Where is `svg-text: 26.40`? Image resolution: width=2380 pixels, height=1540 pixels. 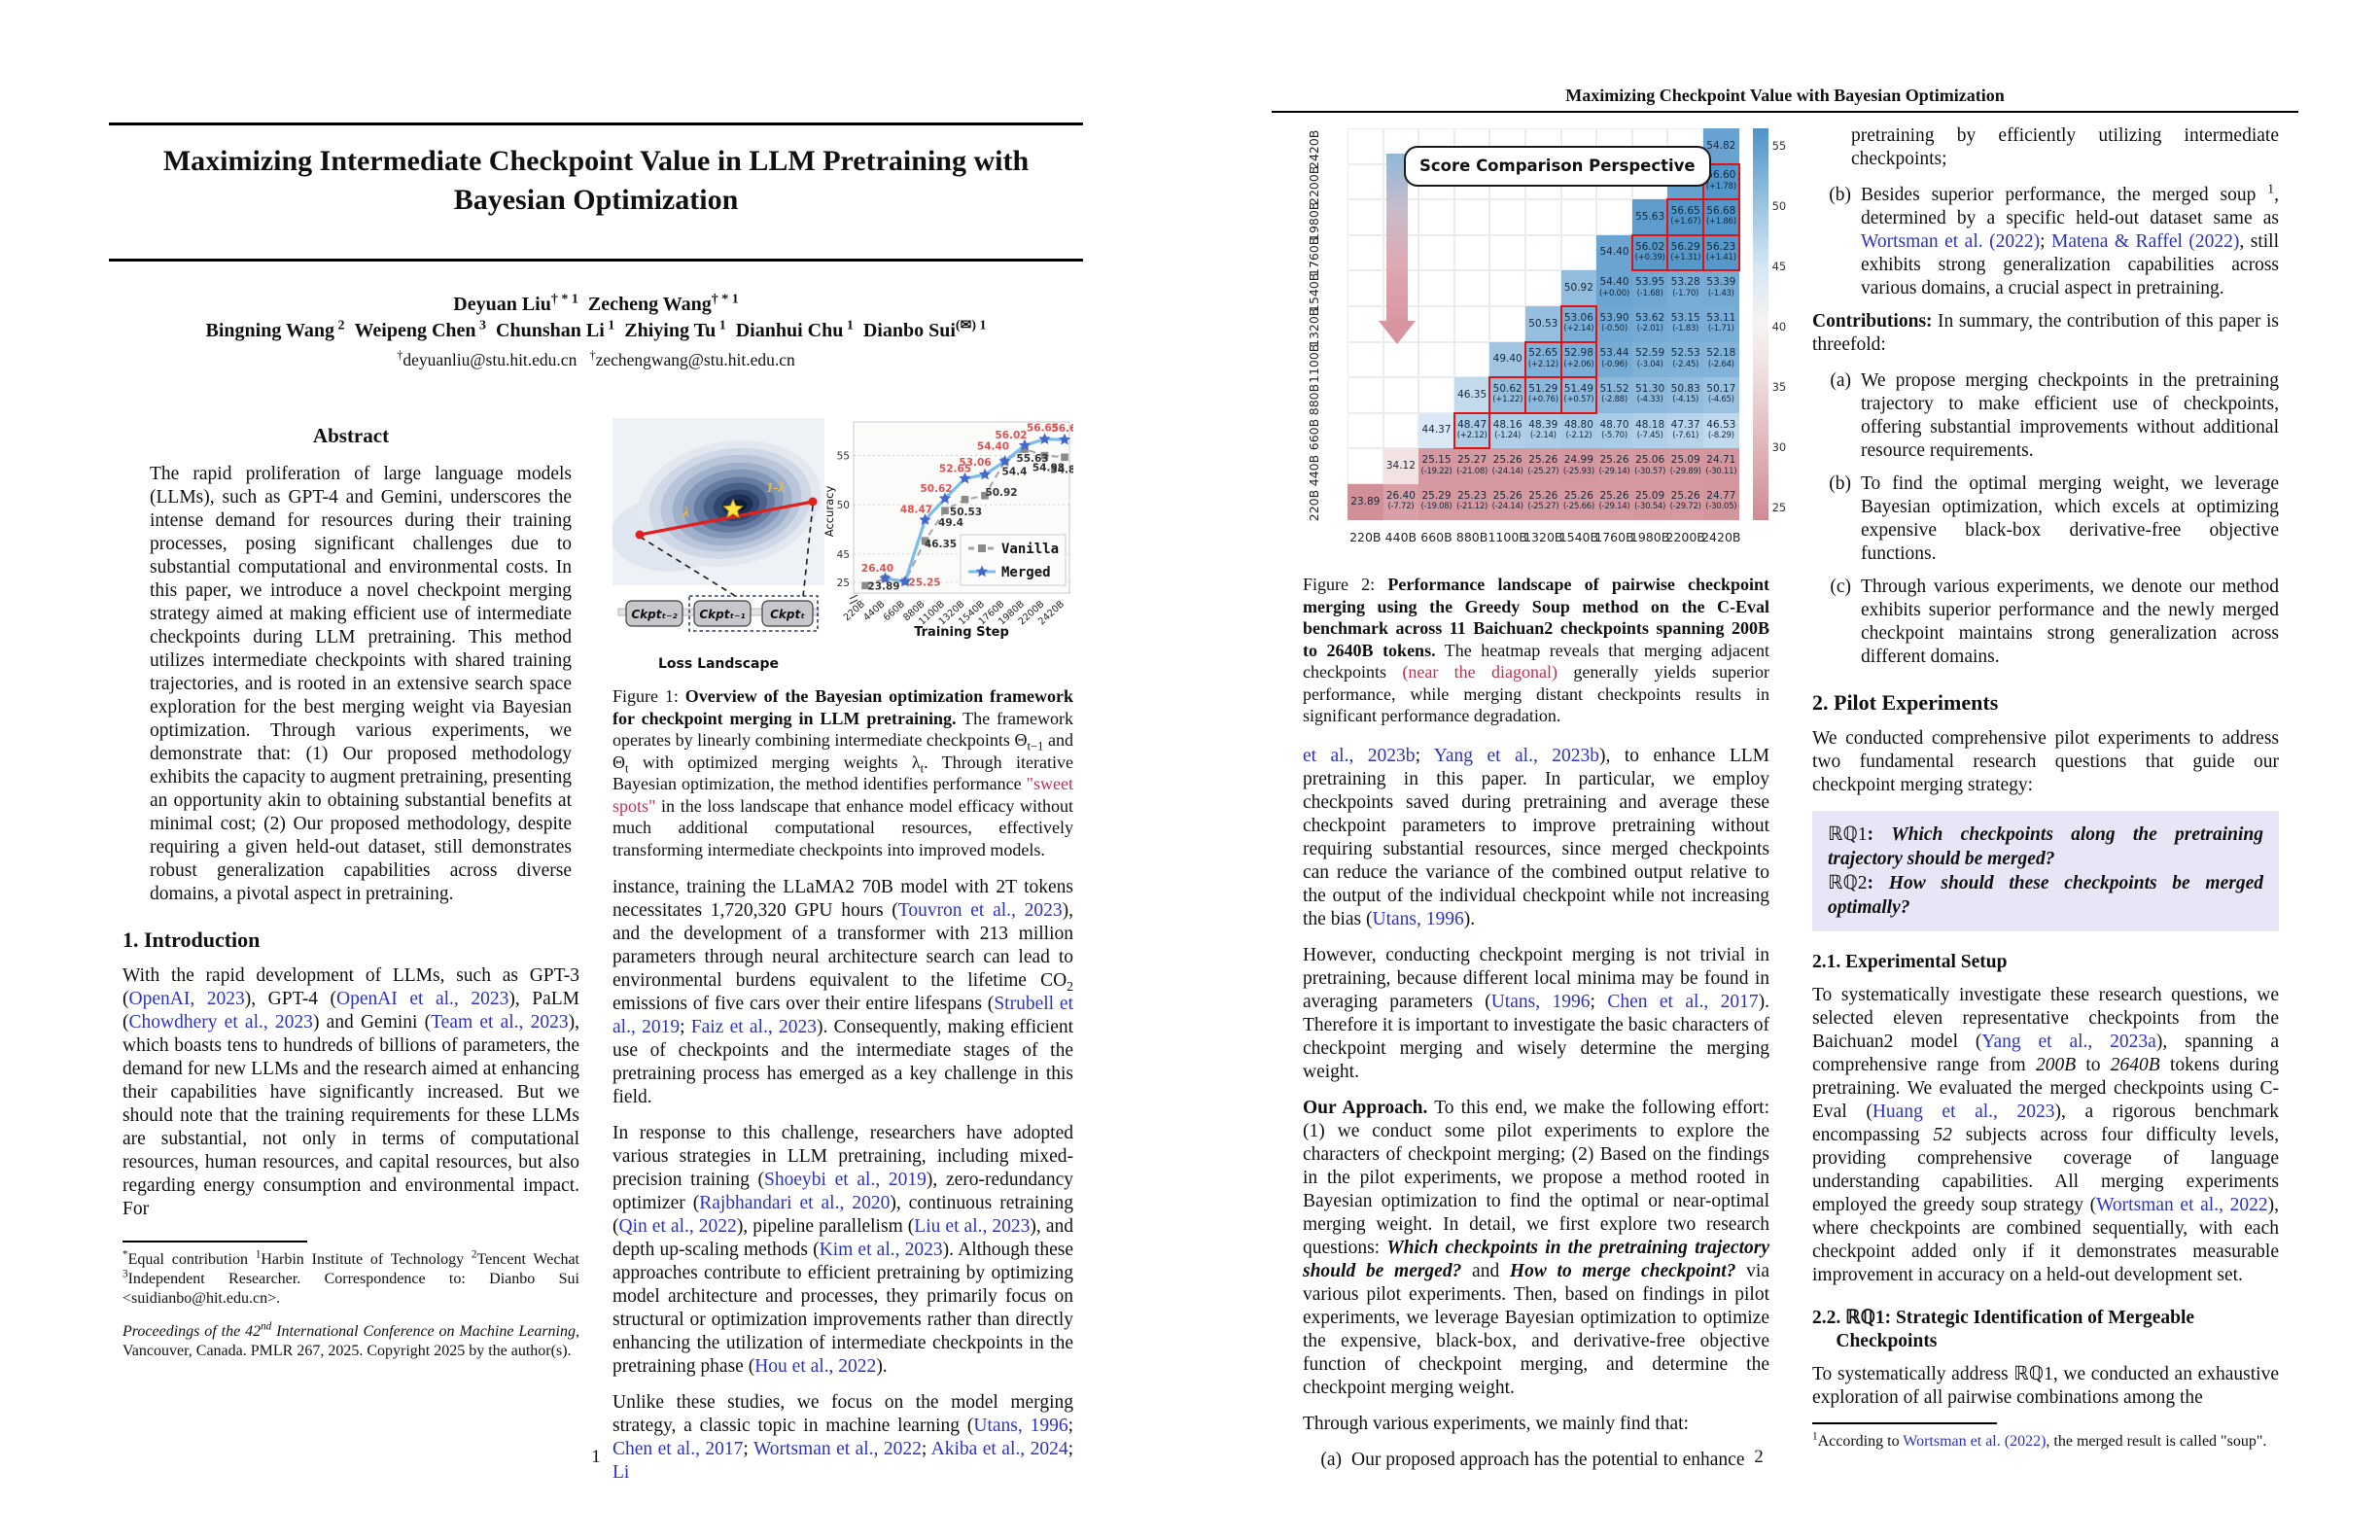
svg-text: 26.40 is located at coordinates (877, 569).